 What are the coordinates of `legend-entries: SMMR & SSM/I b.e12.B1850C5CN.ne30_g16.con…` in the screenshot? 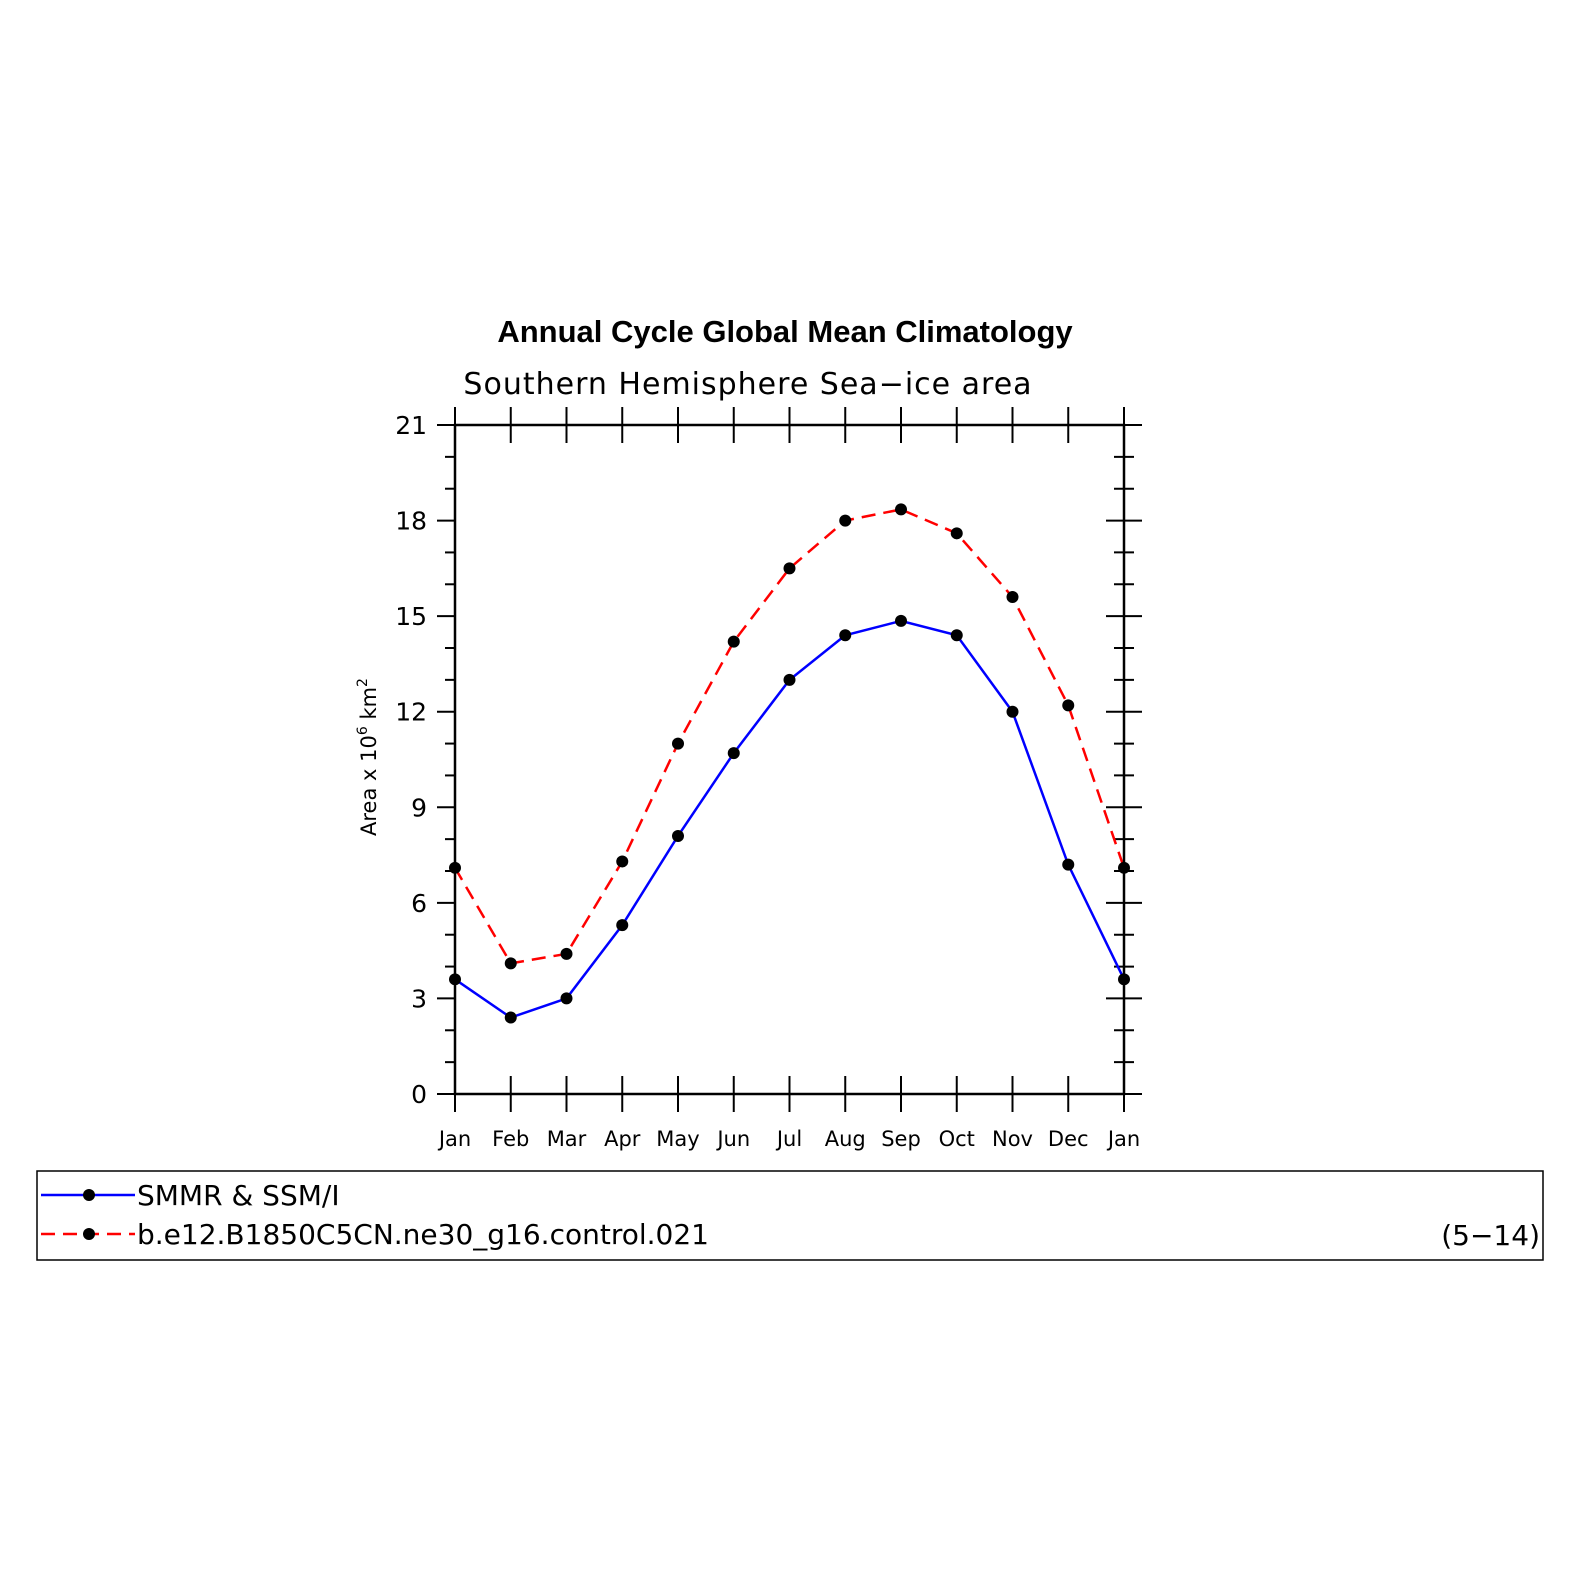 It's located at (375, 1215).